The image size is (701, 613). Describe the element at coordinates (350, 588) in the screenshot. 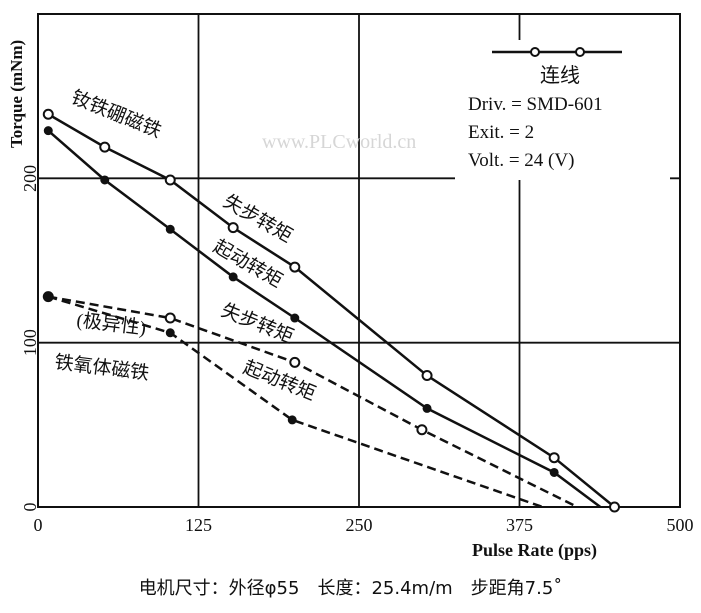

I see `caption: 电机尺寸：外径φ55 长度：25.4m/m 步距角7.5˚` at that location.